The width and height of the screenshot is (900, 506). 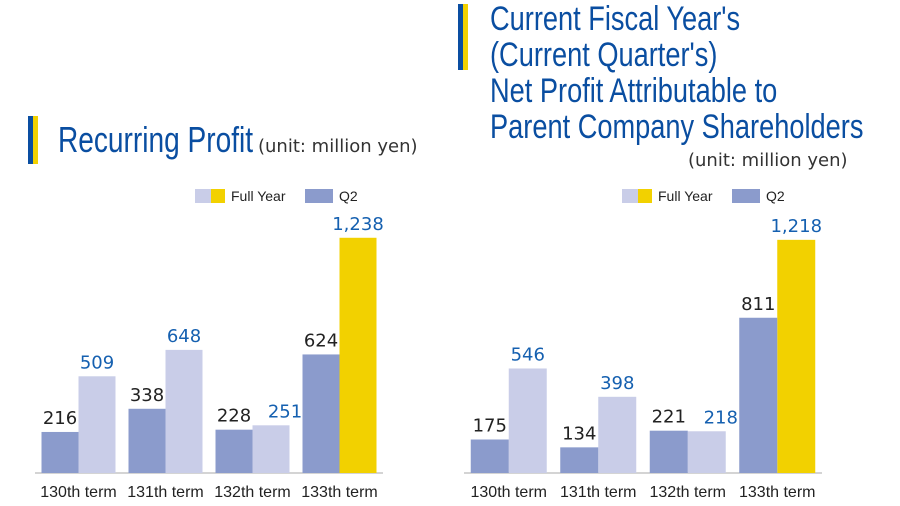 I want to click on data-label-full-year: 251, so click(x=285, y=411).